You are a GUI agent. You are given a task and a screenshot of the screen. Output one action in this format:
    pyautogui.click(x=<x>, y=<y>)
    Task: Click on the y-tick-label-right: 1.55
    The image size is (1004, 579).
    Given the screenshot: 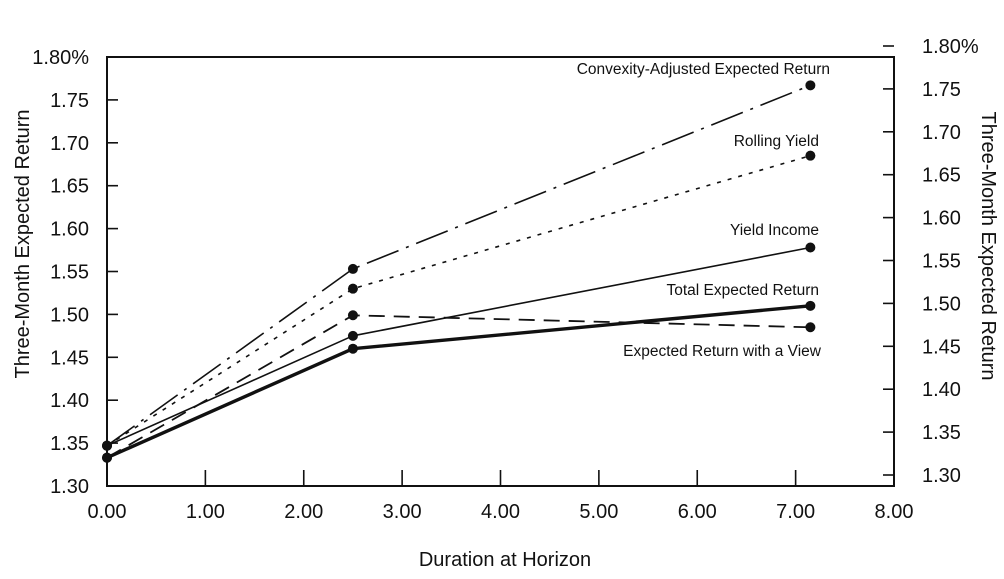 What is the action you would take?
    pyautogui.click(x=941, y=262)
    